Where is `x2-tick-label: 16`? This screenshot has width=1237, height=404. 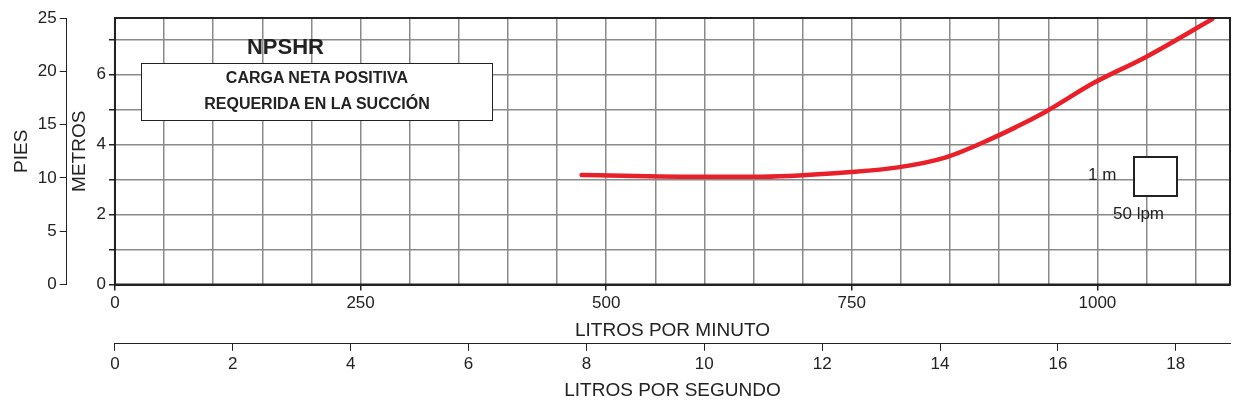
x2-tick-label: 16 is located at coordinates (1058, 363).